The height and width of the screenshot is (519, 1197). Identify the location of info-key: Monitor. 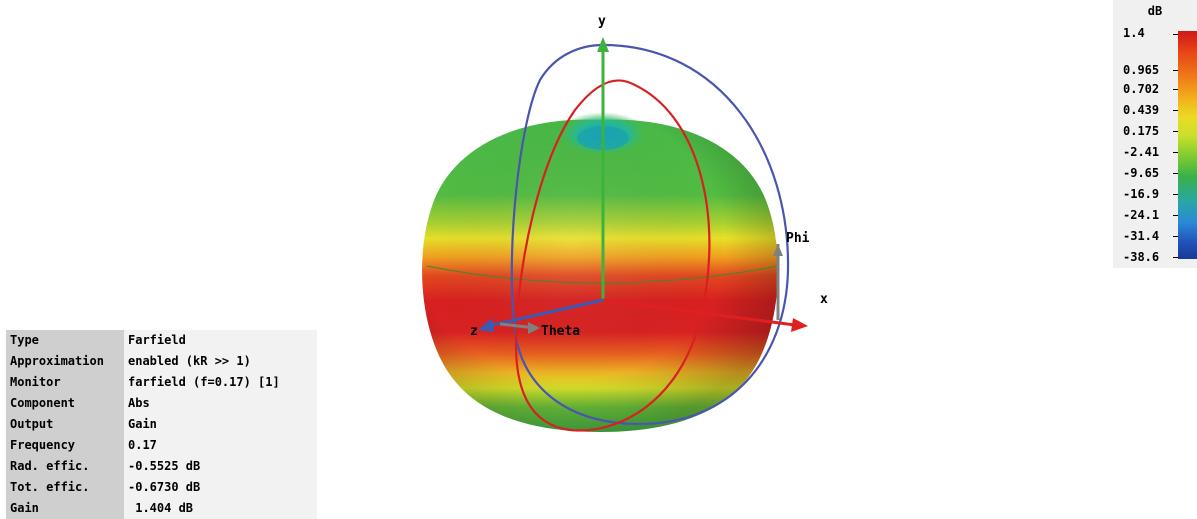
(65, 382).